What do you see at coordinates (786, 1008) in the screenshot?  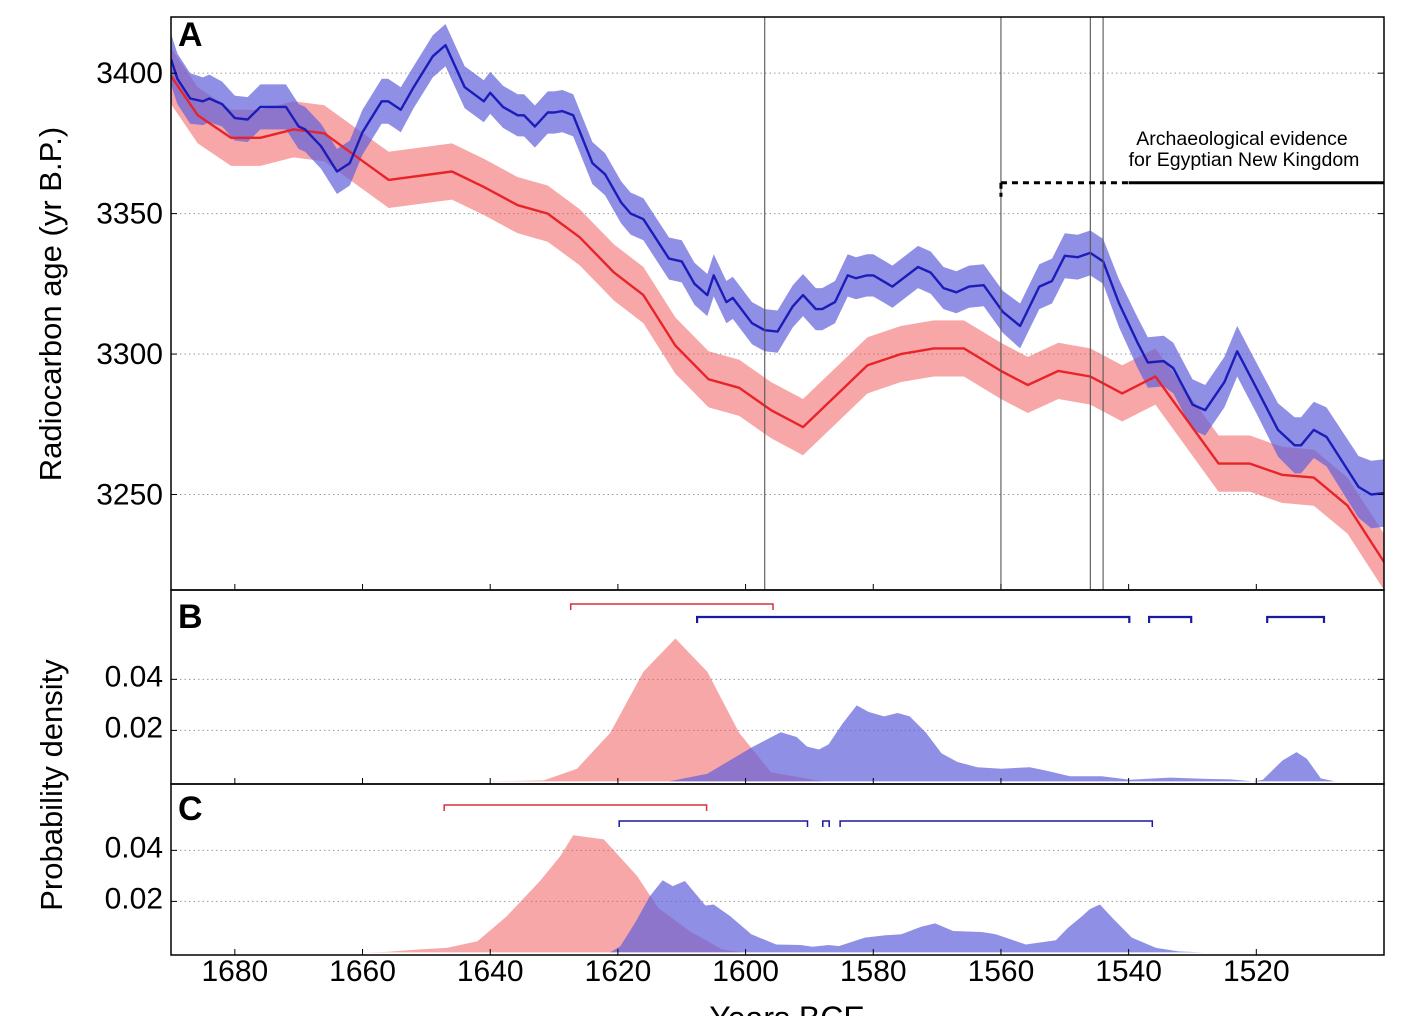 I see `x-axis-label: Years BCE` at bounding box center [786, 1008].